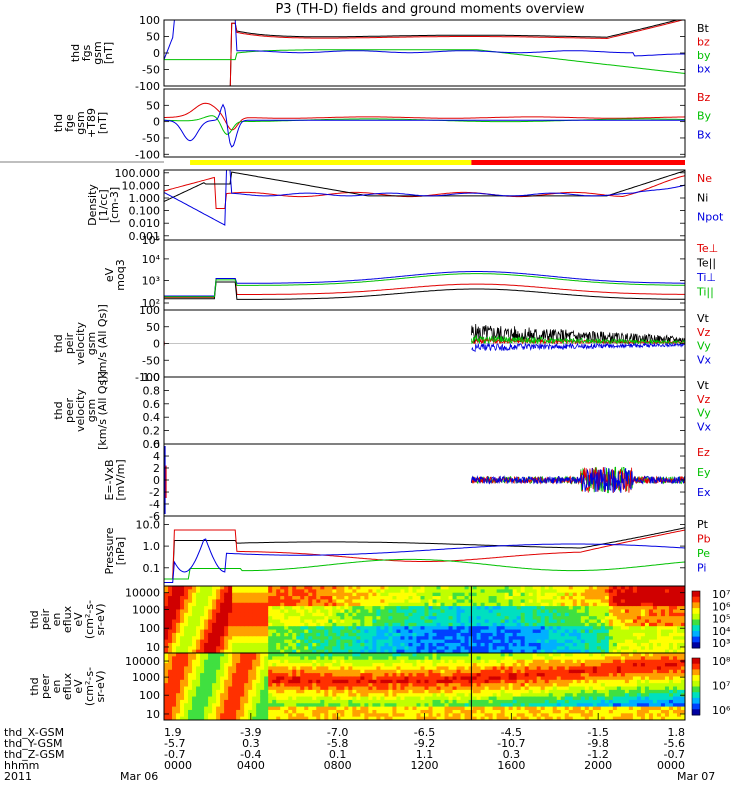 The height and width of the screenshot is (800, 750). What do you see at coordinates (56, 620) in the screenshot?
I see `peir_eflux-ylabel-line: en` at bounding box center [56, 620].